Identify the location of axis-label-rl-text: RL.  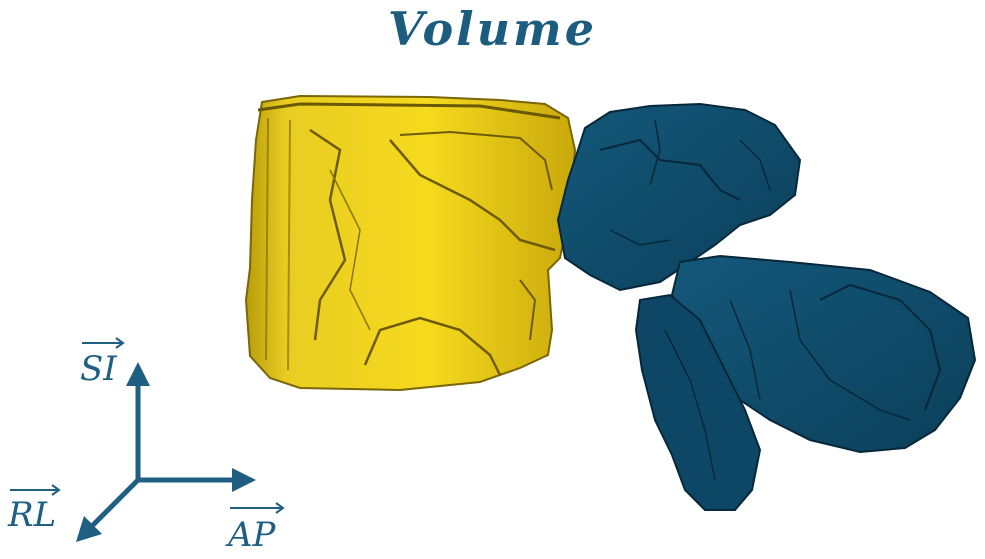
(31, 515).